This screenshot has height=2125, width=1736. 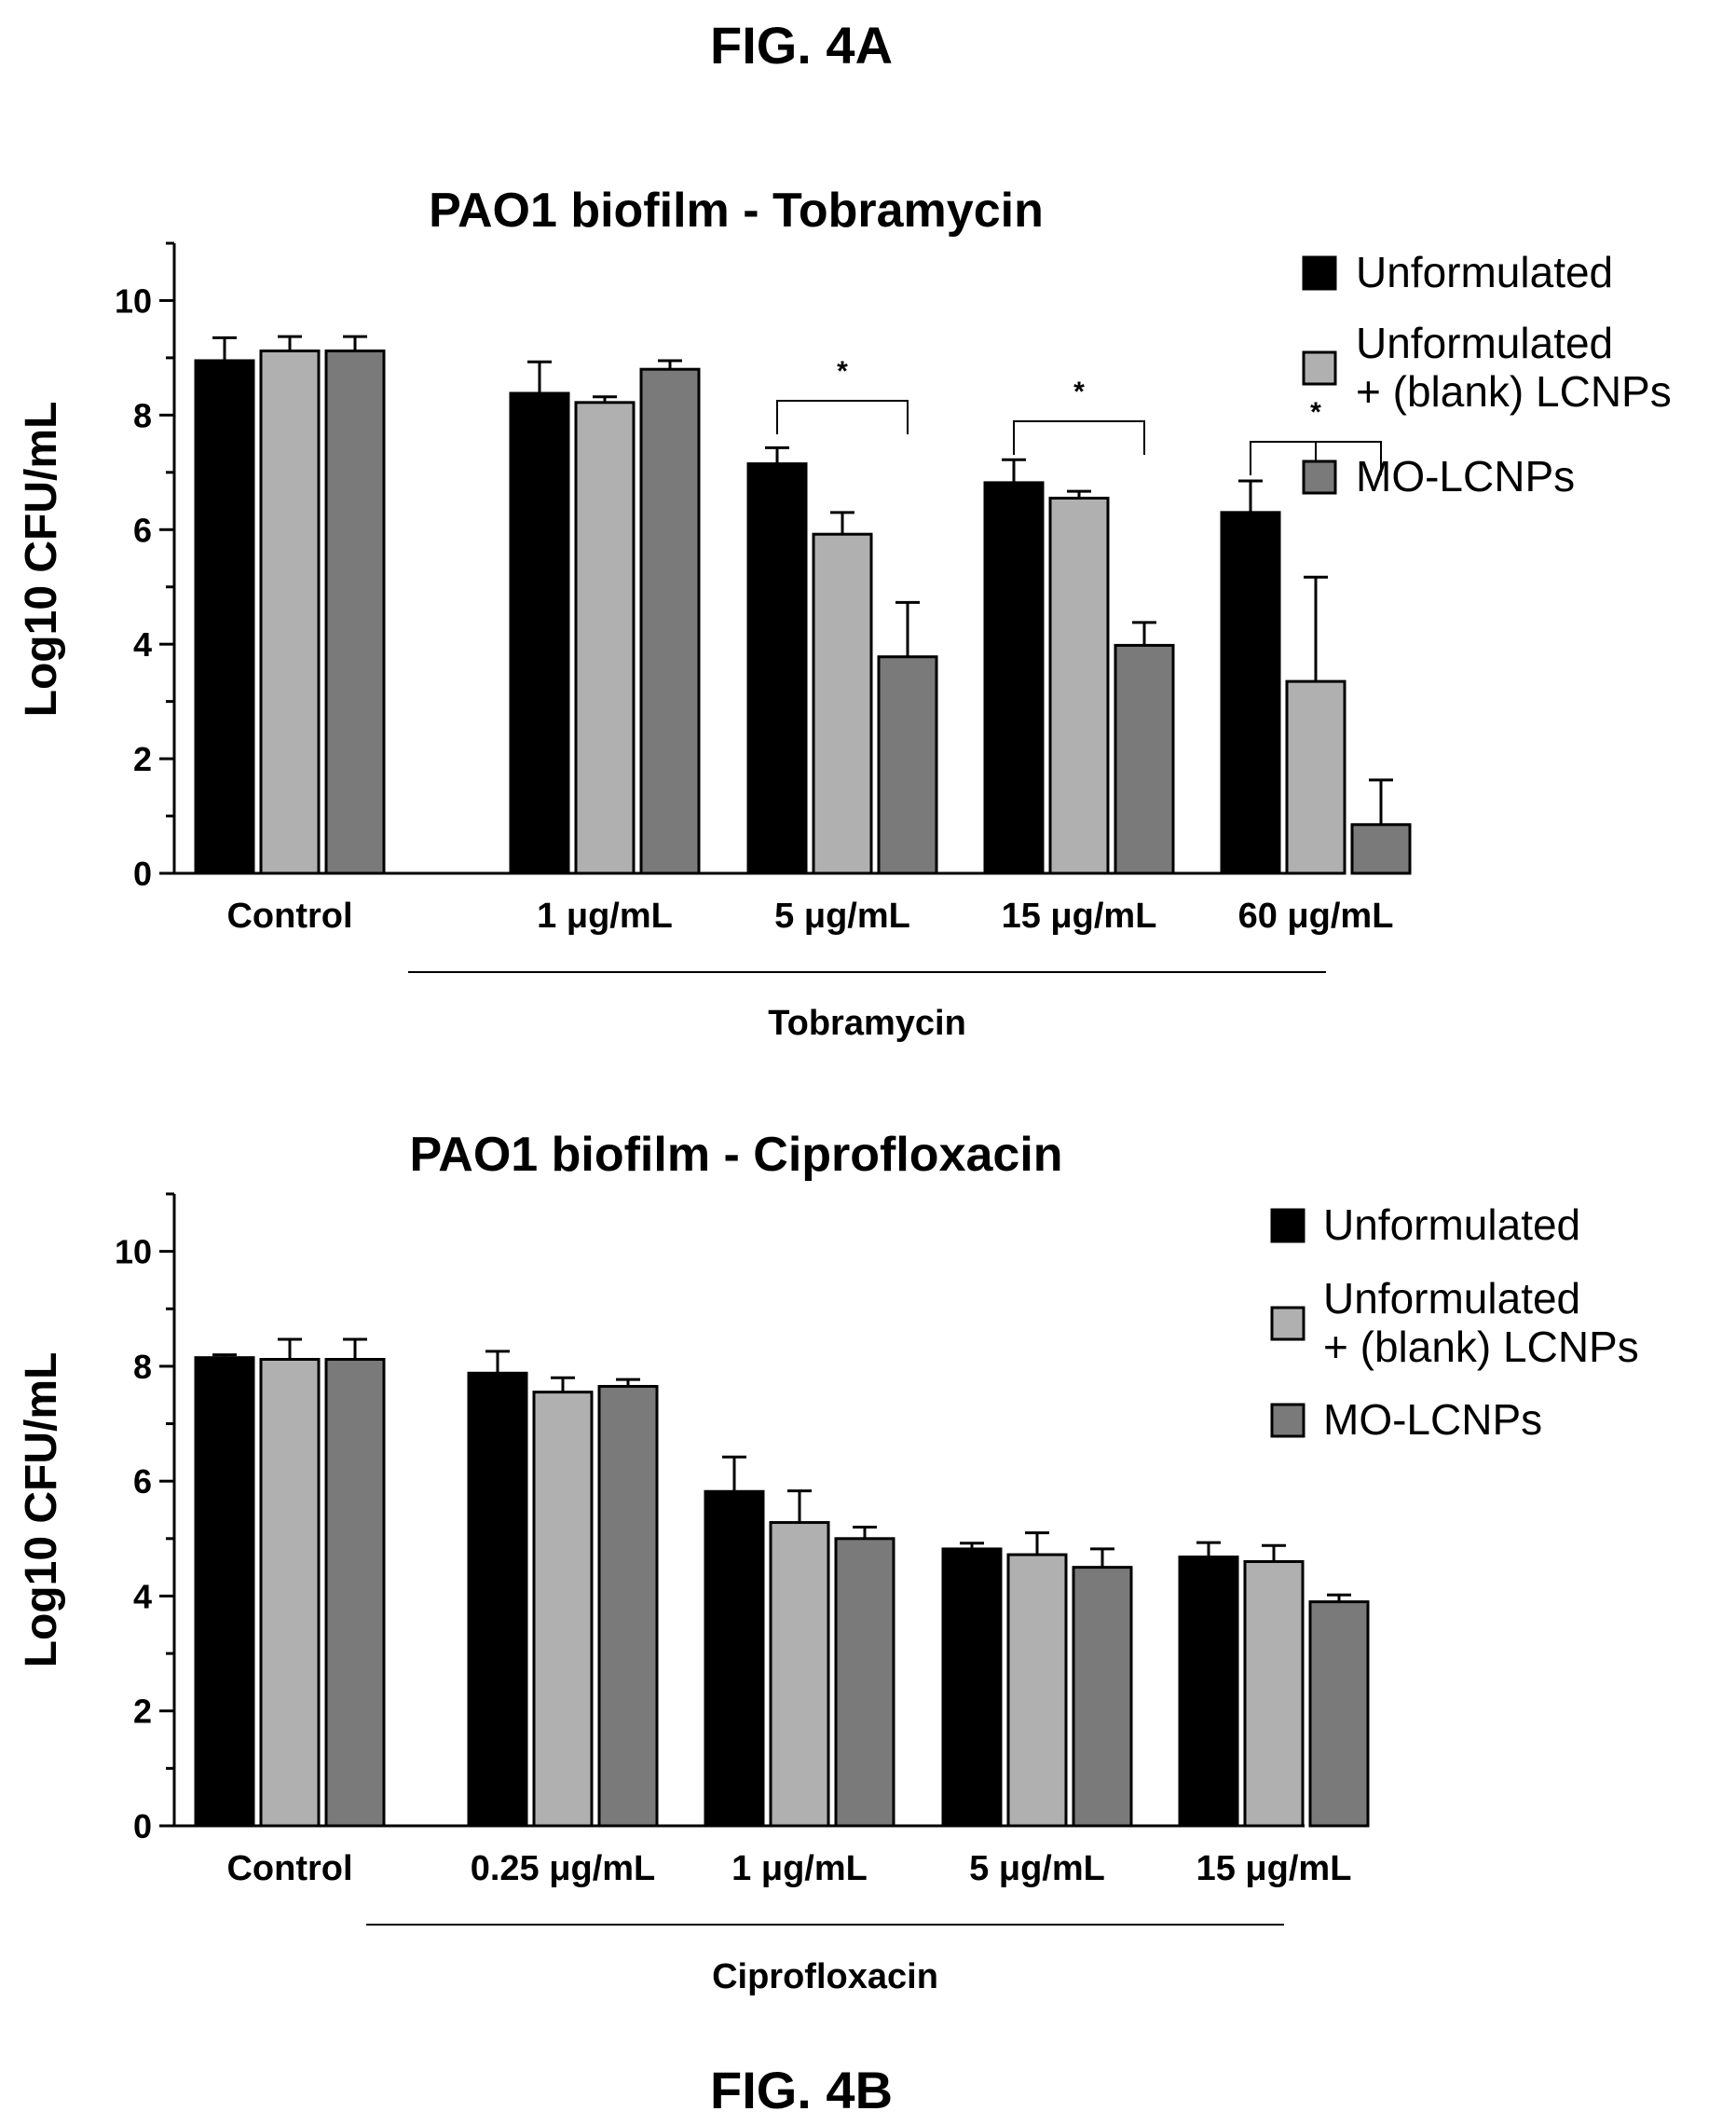 What do you see at coordinates (801, 2090) in the screenshot?
I see `figure-label-bottom: FIG. 4B` at bounding box center [801, 2090].